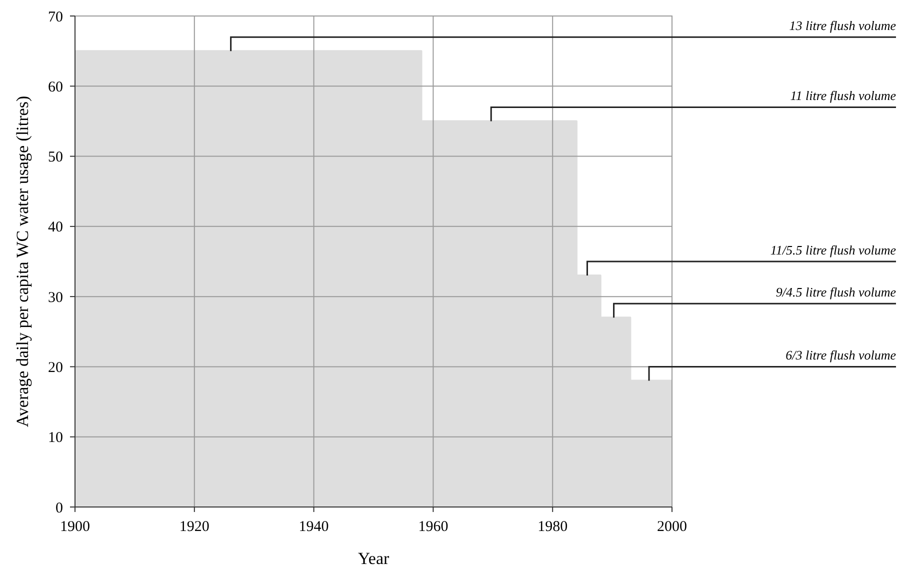 This screenshot has height=578, width=908. What do you see at coordinates (842, 26) in the screenshot?
I see `text: 13 litre flush volume` at bounding box center [842, 26].